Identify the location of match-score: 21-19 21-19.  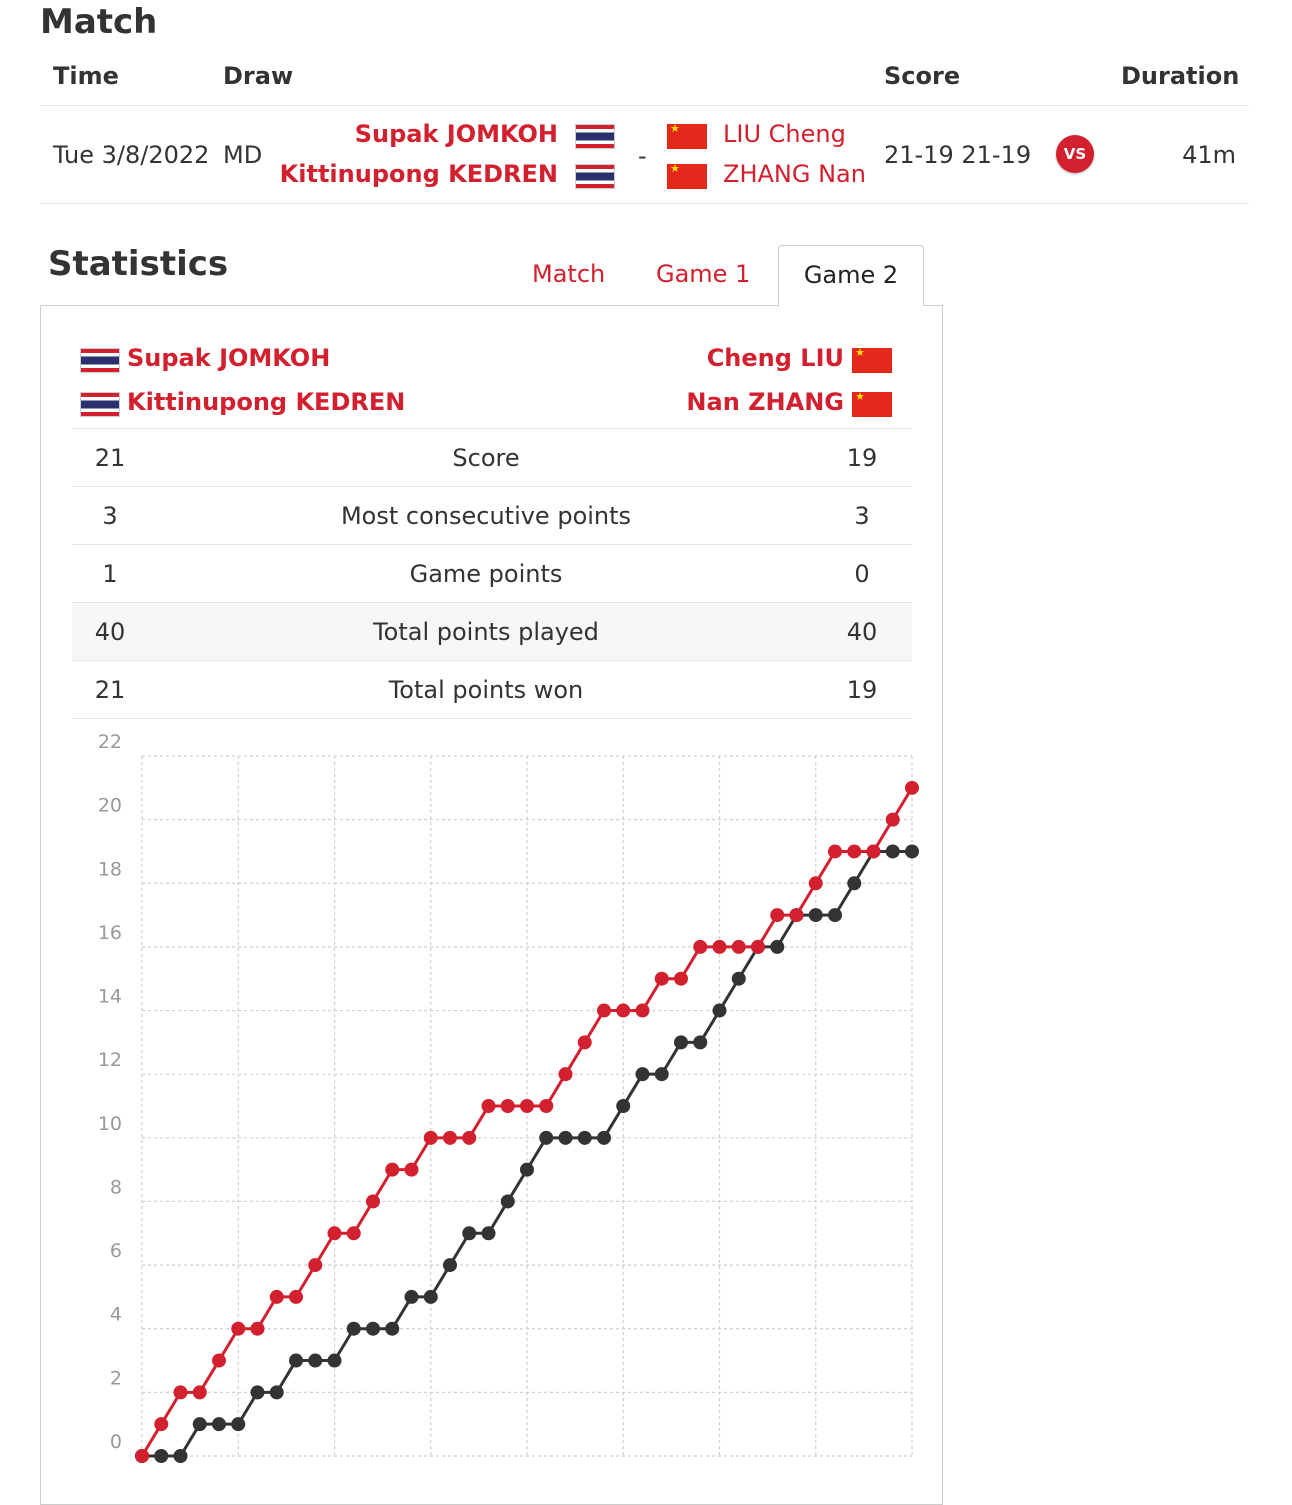
(958, 155).